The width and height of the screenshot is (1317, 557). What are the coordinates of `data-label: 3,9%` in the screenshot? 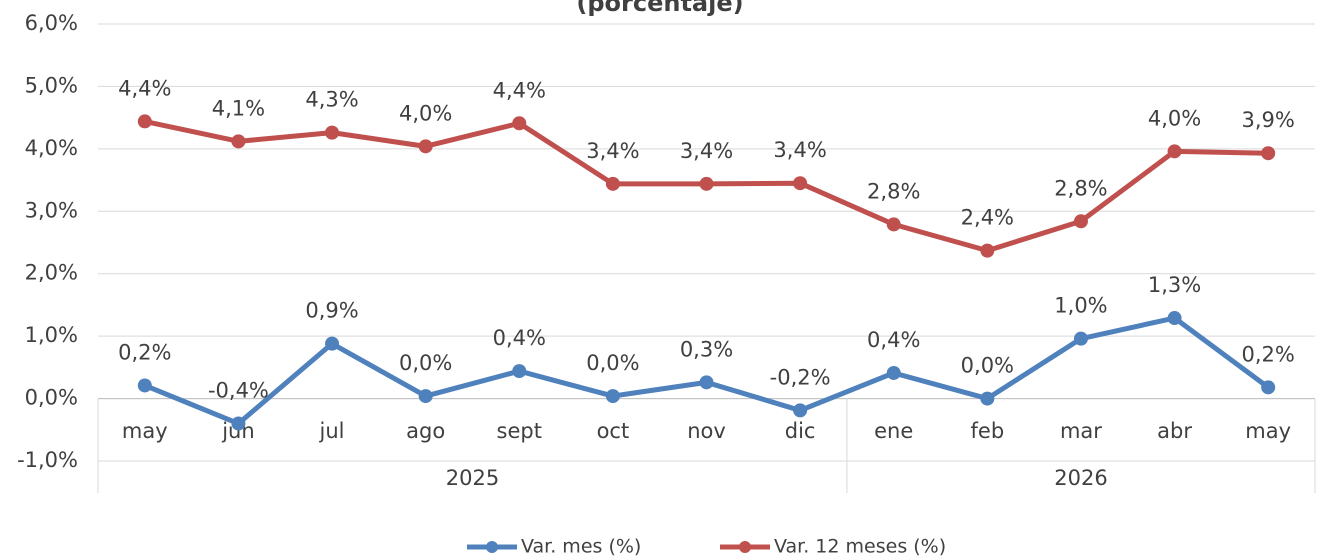 It's located at (1268, 120).